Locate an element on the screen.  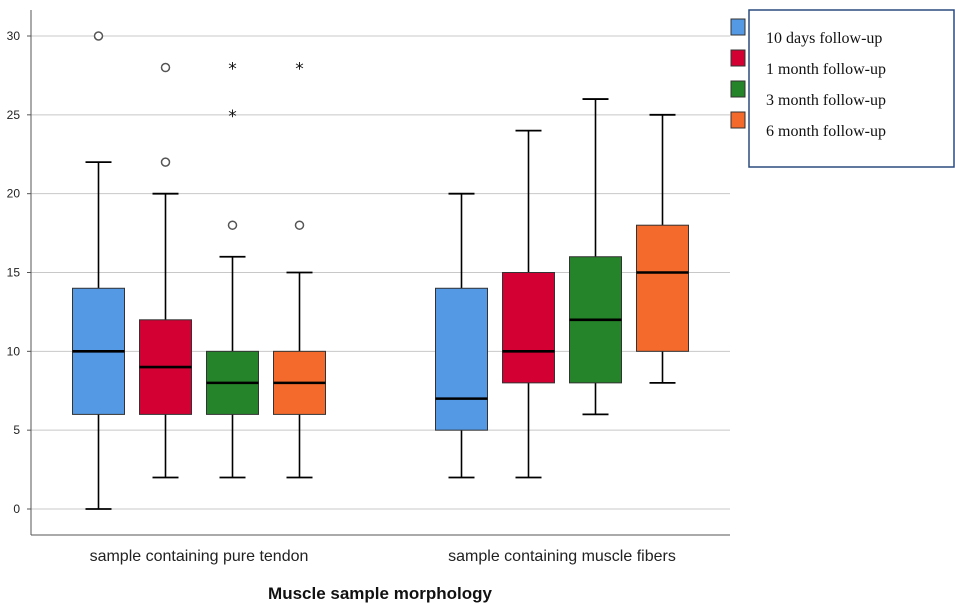
y-tick-label-10: 10 is located at coordinates (14, 351).